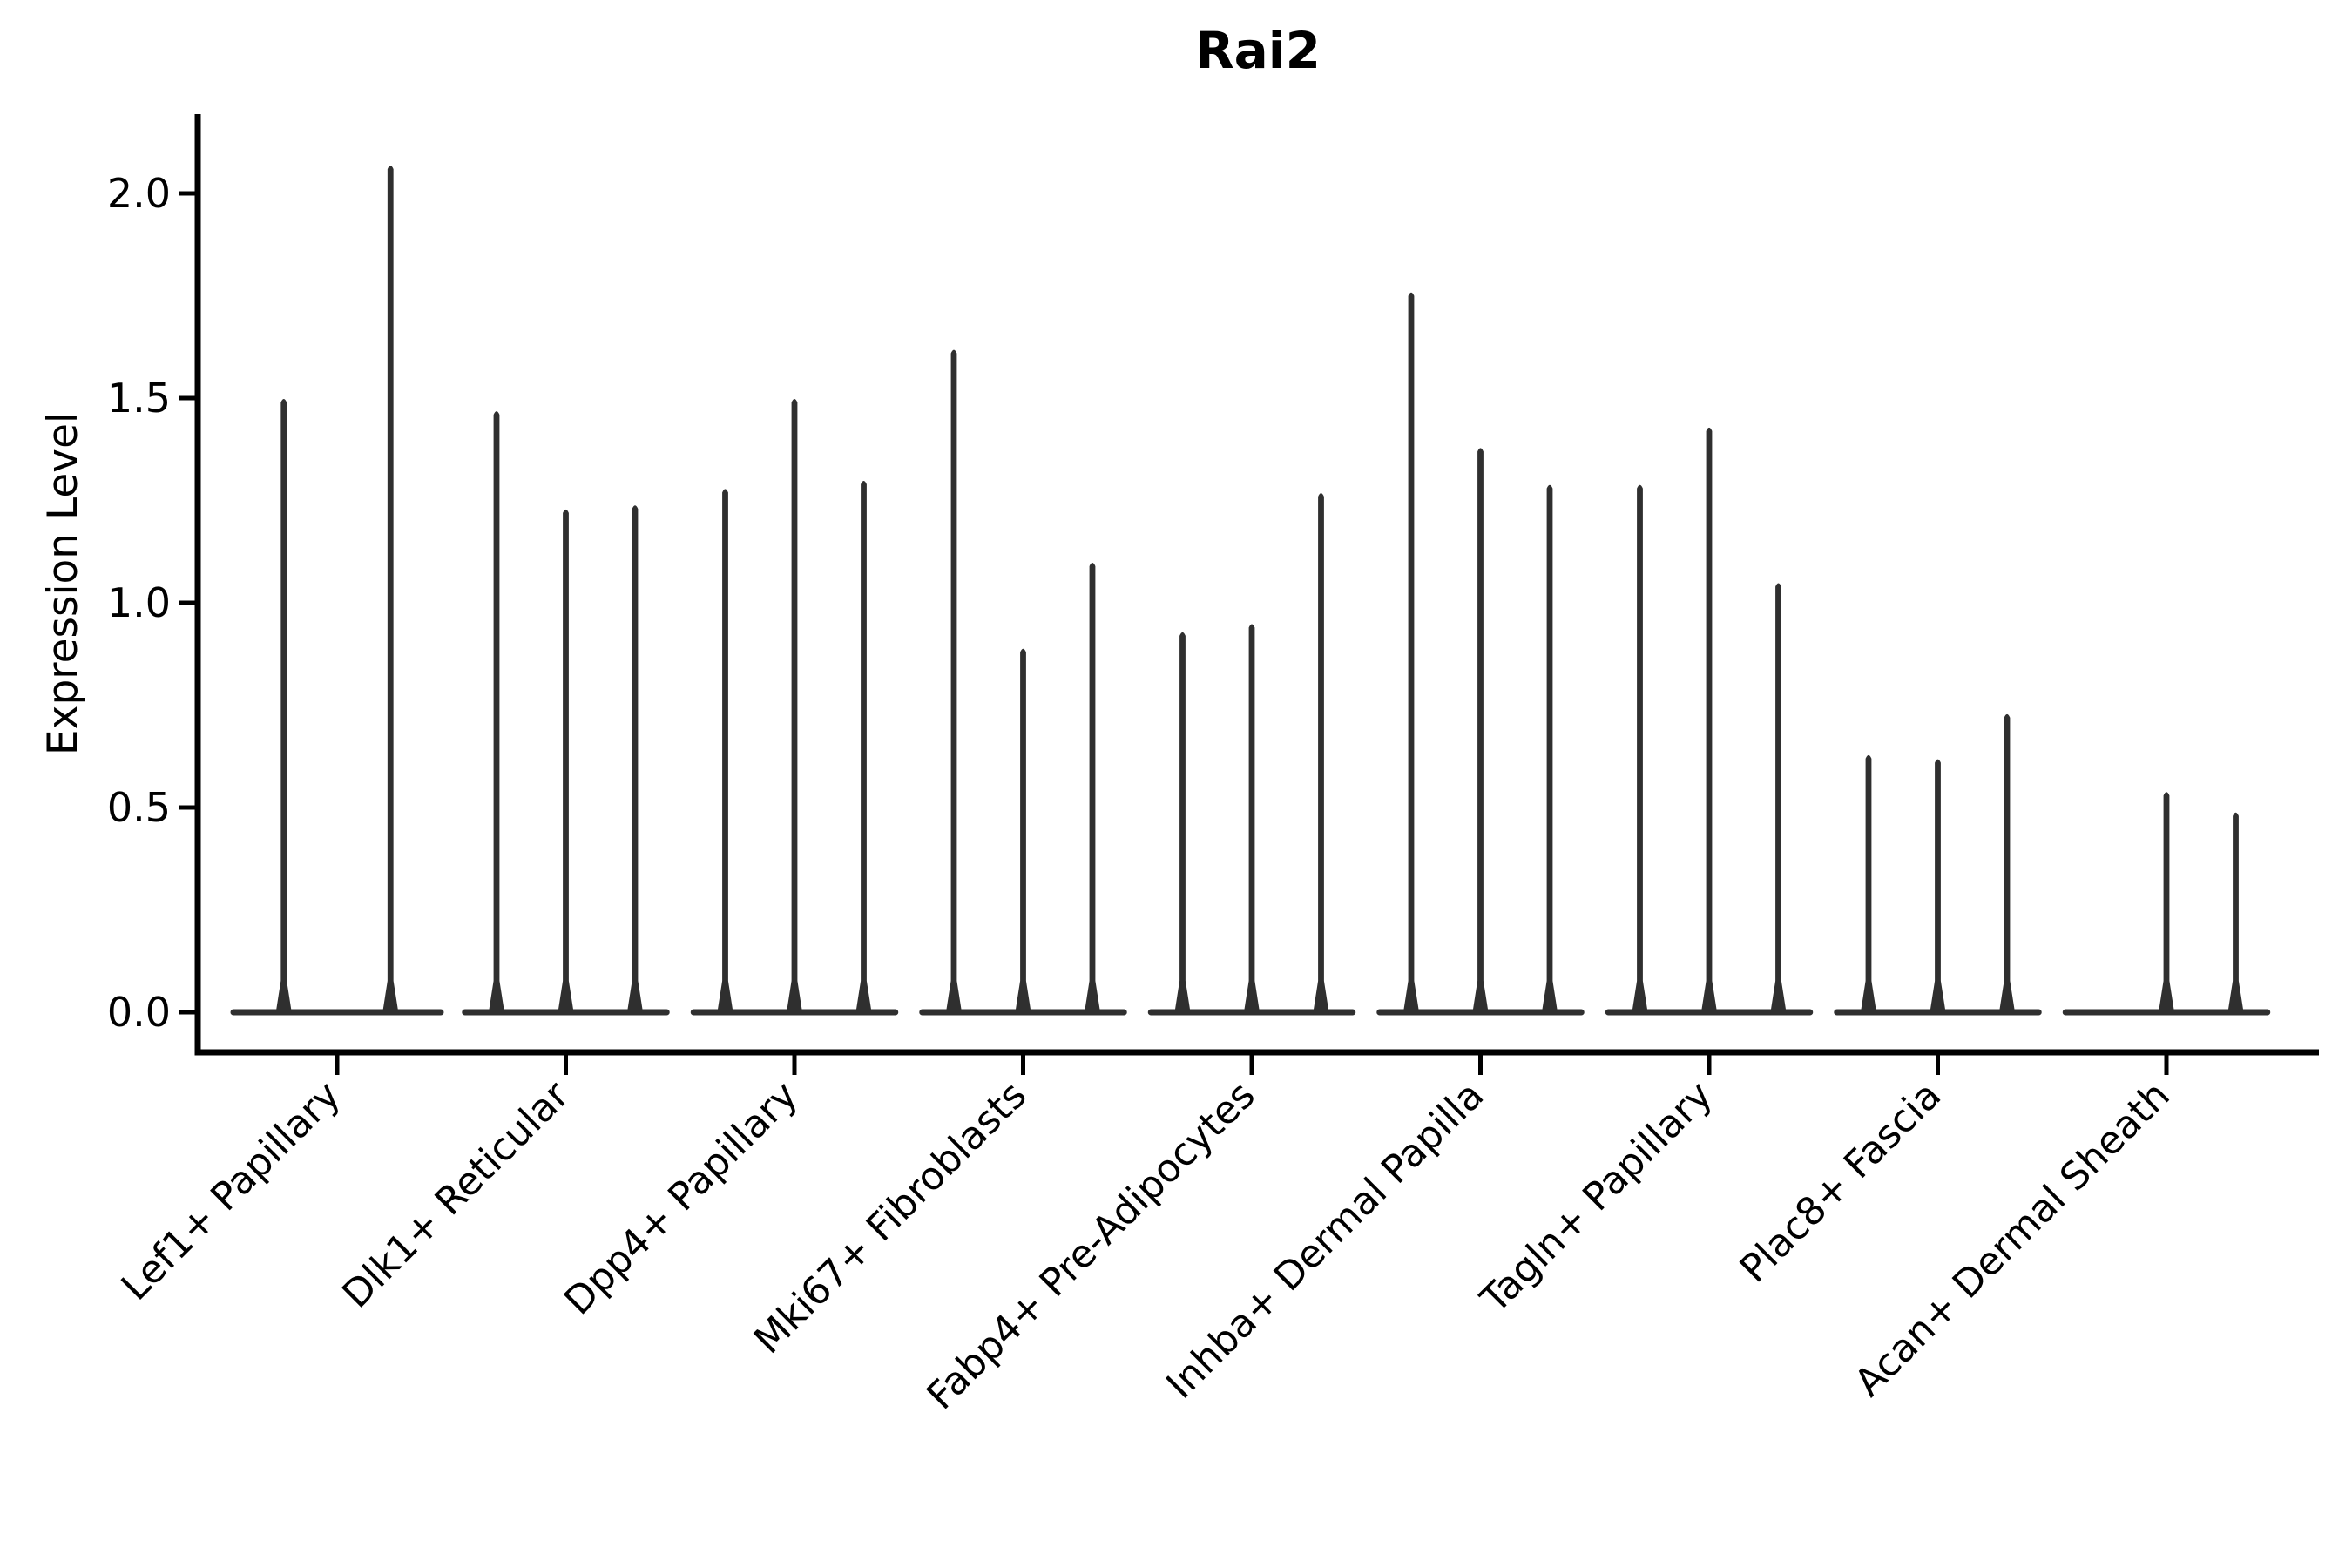 The width and height of the screenshot is (2352, 1568). What do you see at coordinates (139, 807) in the screenshot?
I see `y-tick-label: 0.5` at bounding box center [139, 807].